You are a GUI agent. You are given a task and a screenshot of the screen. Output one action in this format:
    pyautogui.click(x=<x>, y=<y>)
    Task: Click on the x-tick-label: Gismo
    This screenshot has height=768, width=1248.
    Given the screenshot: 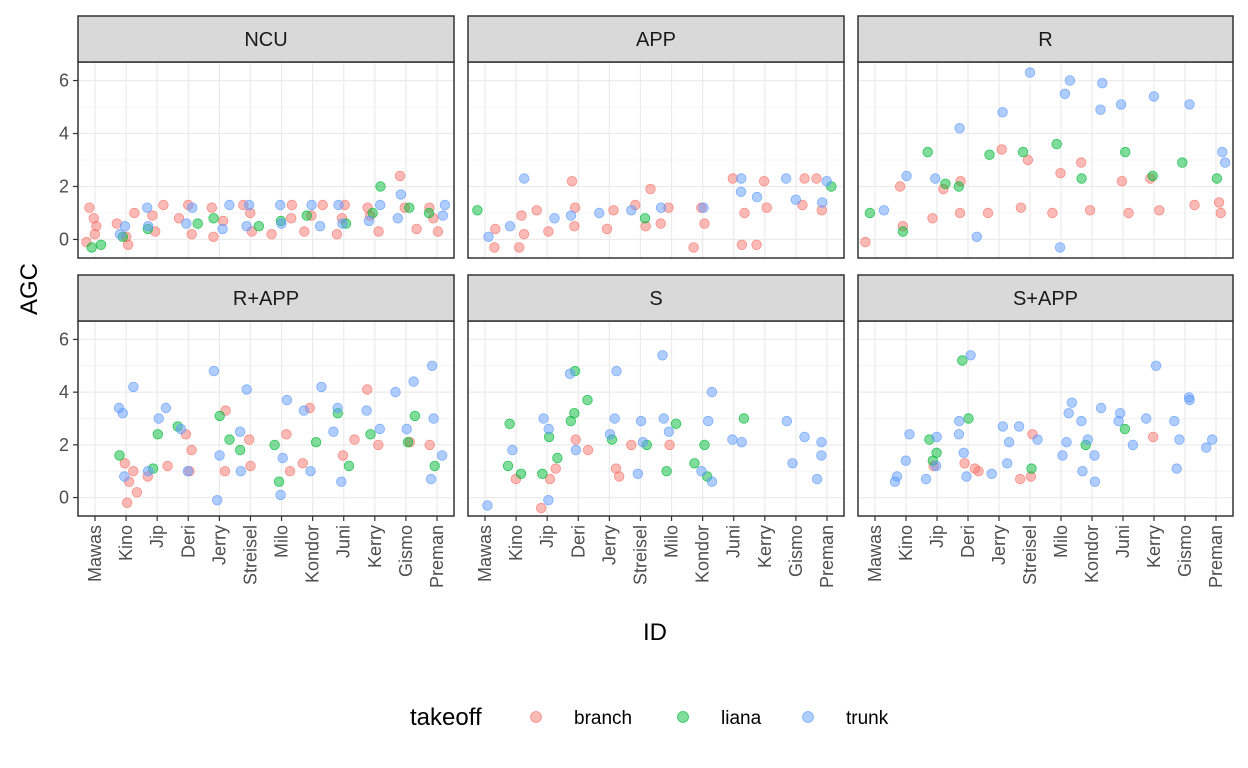 What is the action you would take?
    pyautogui.click(x=1185, y=551)
    